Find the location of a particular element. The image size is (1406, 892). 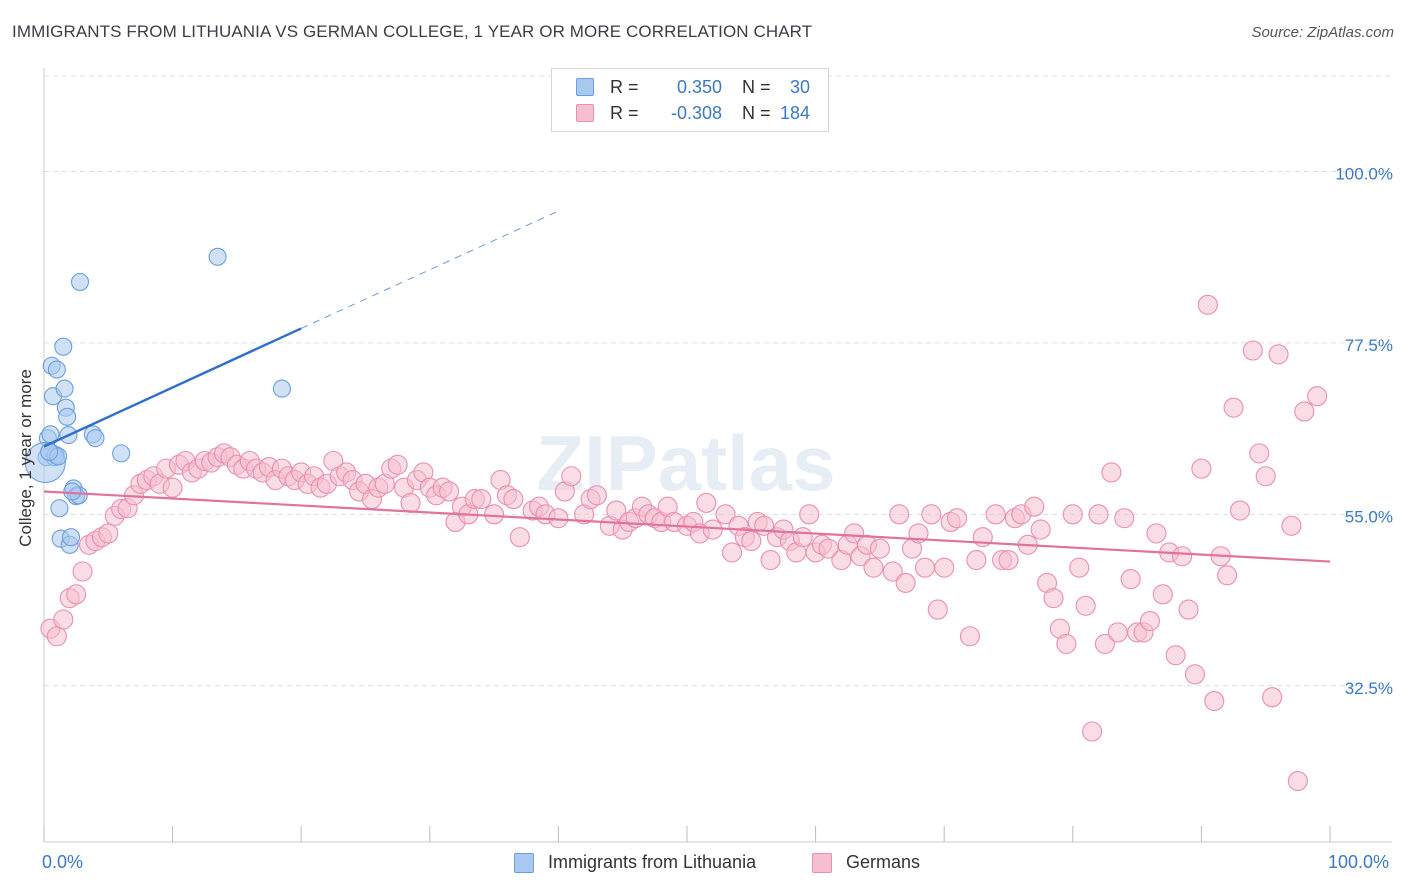

source-credit: Source: ZipAtlas.com is located at coordinates (1322, 32).